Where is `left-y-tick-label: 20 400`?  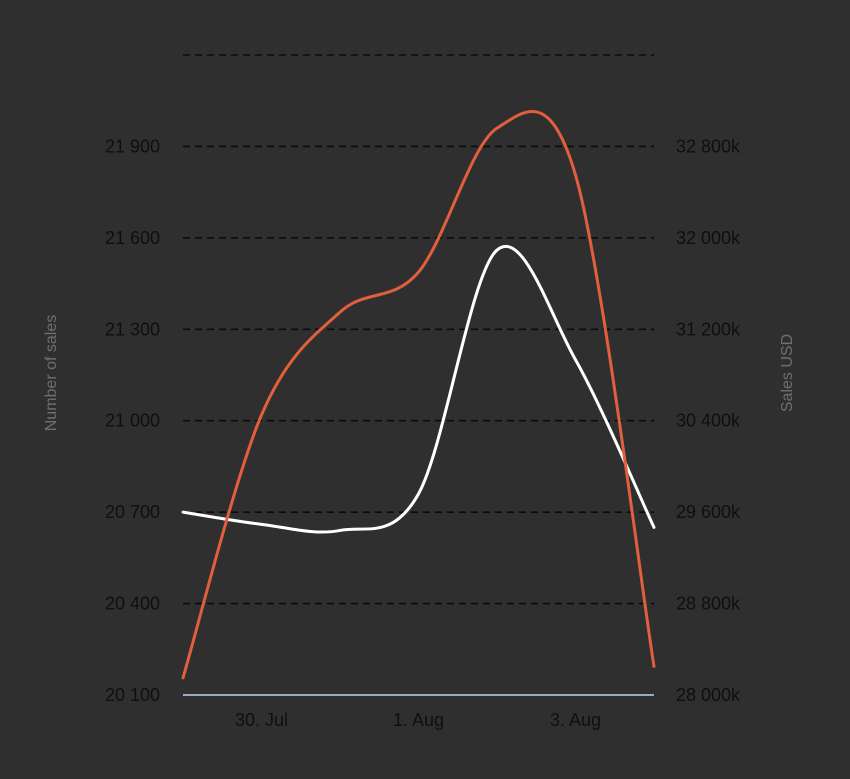 left-y-tick-label: 20 400 is located at coordinates (132, 604).